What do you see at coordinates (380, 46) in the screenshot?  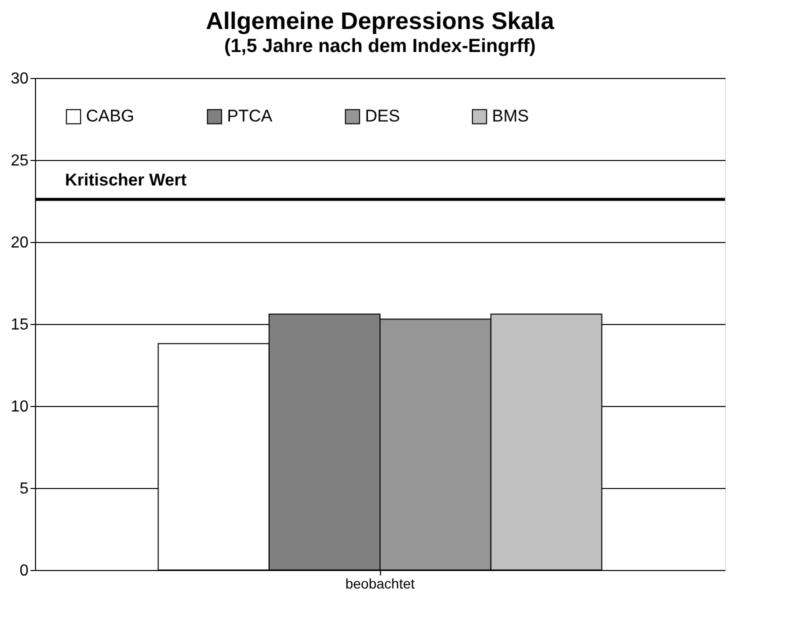 I see `chart-subtitle: (1,5 Jahre nach dem Index-Eingrff)` at bounding box center [380, 46].